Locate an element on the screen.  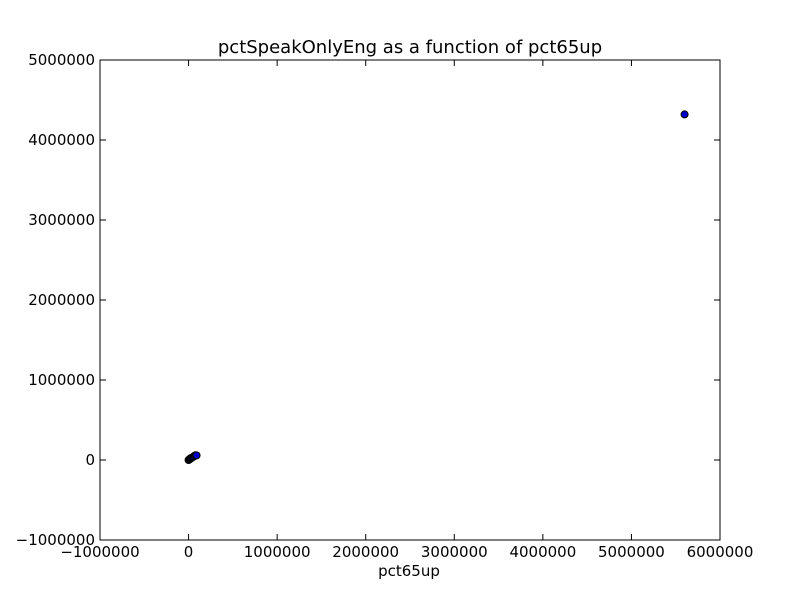
x-tick-label: 1000000 is located at coordinates (277, 552).